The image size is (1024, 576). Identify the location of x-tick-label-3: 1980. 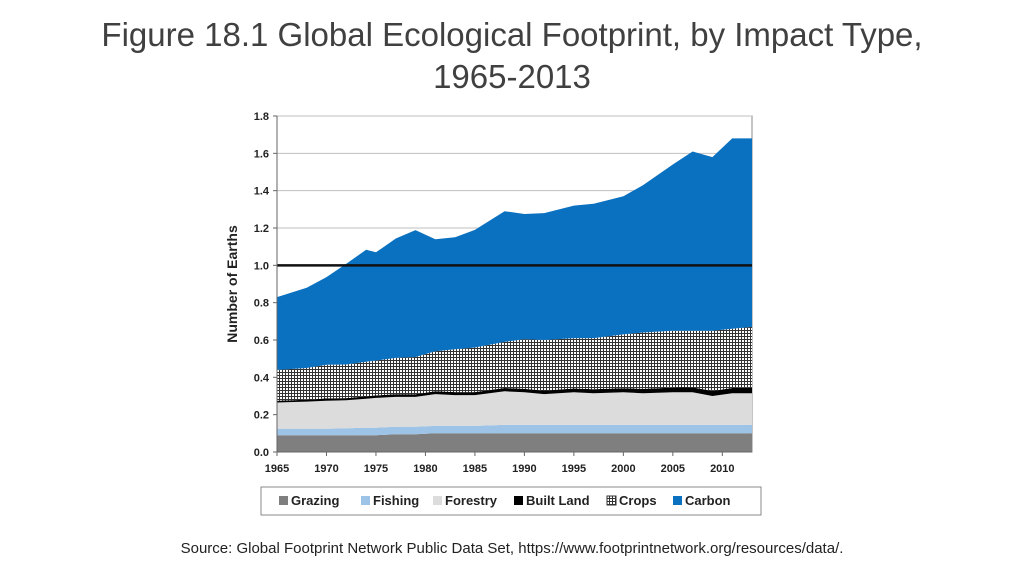
(425, 469).